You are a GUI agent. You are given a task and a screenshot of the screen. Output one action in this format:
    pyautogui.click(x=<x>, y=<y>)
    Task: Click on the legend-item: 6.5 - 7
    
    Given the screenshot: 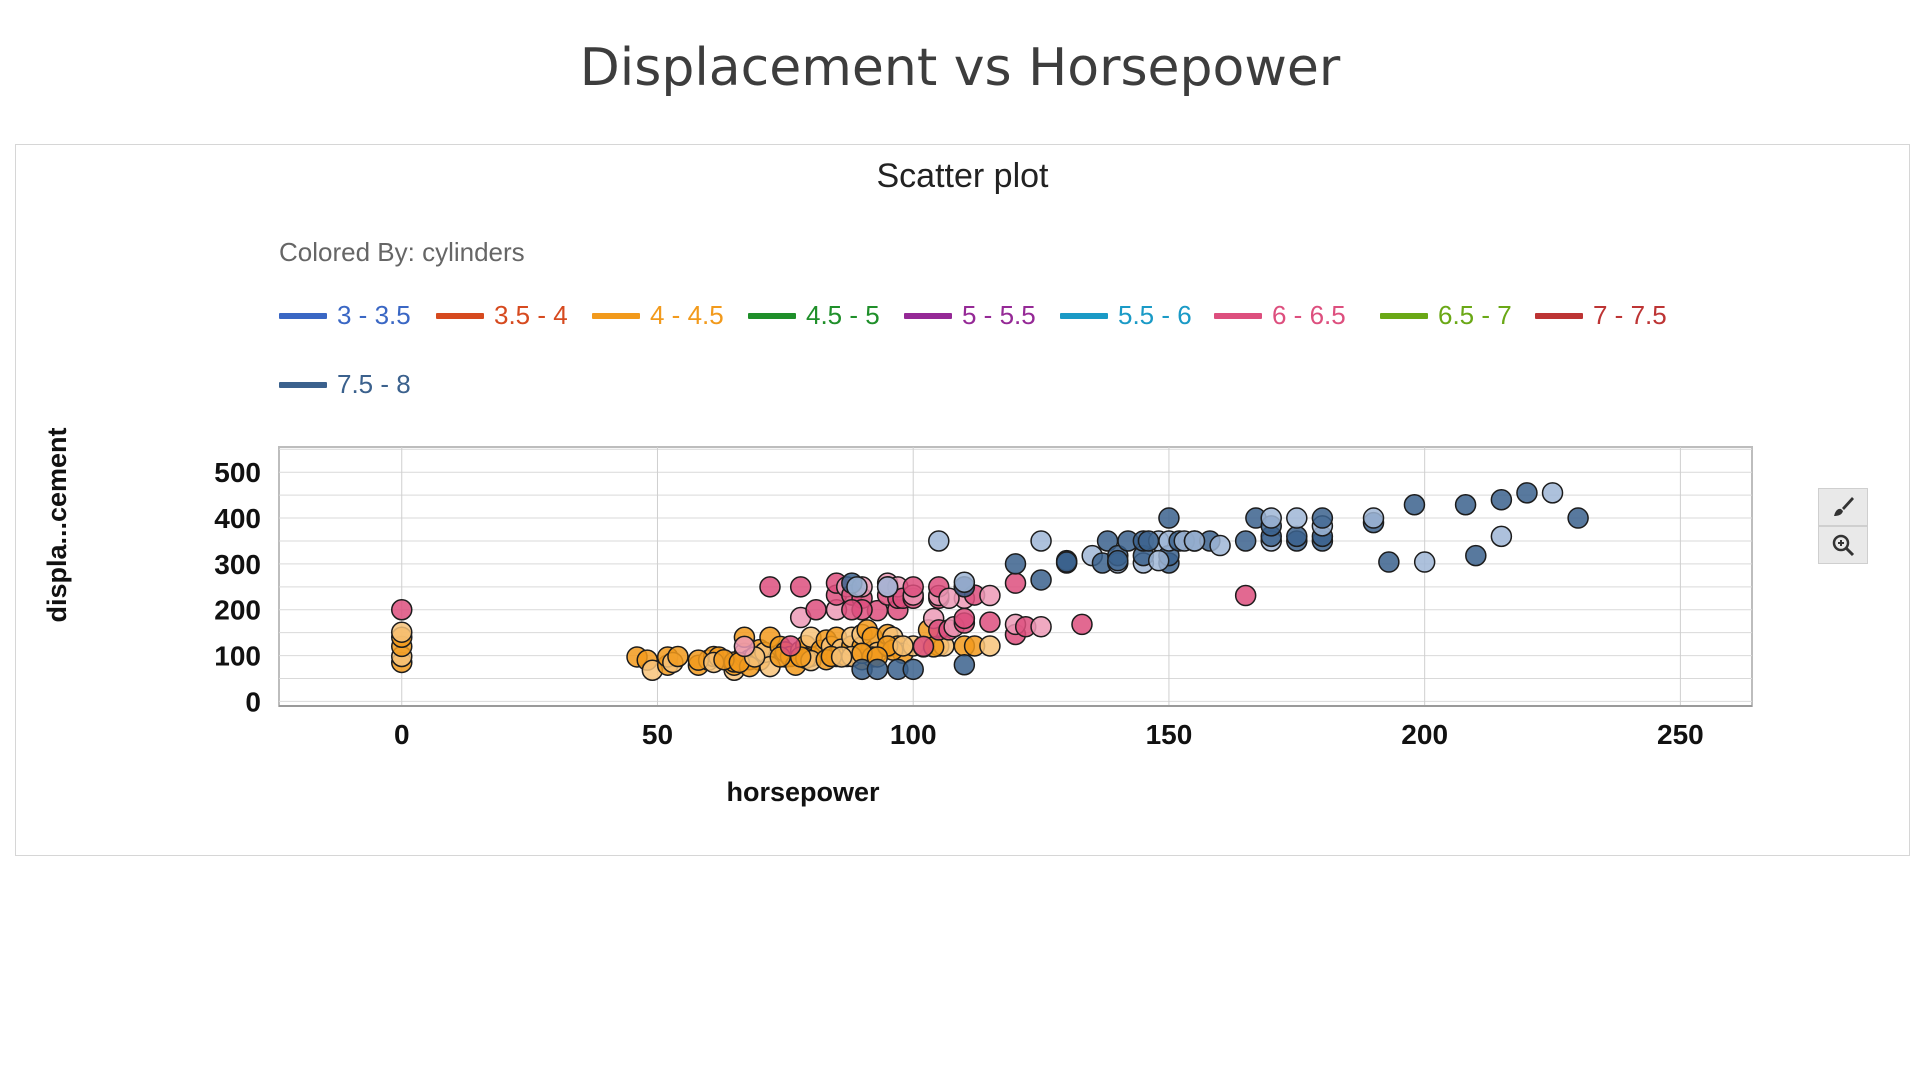 What is the action you would take?
    pyautogui.click(x=1446, y=315)
    